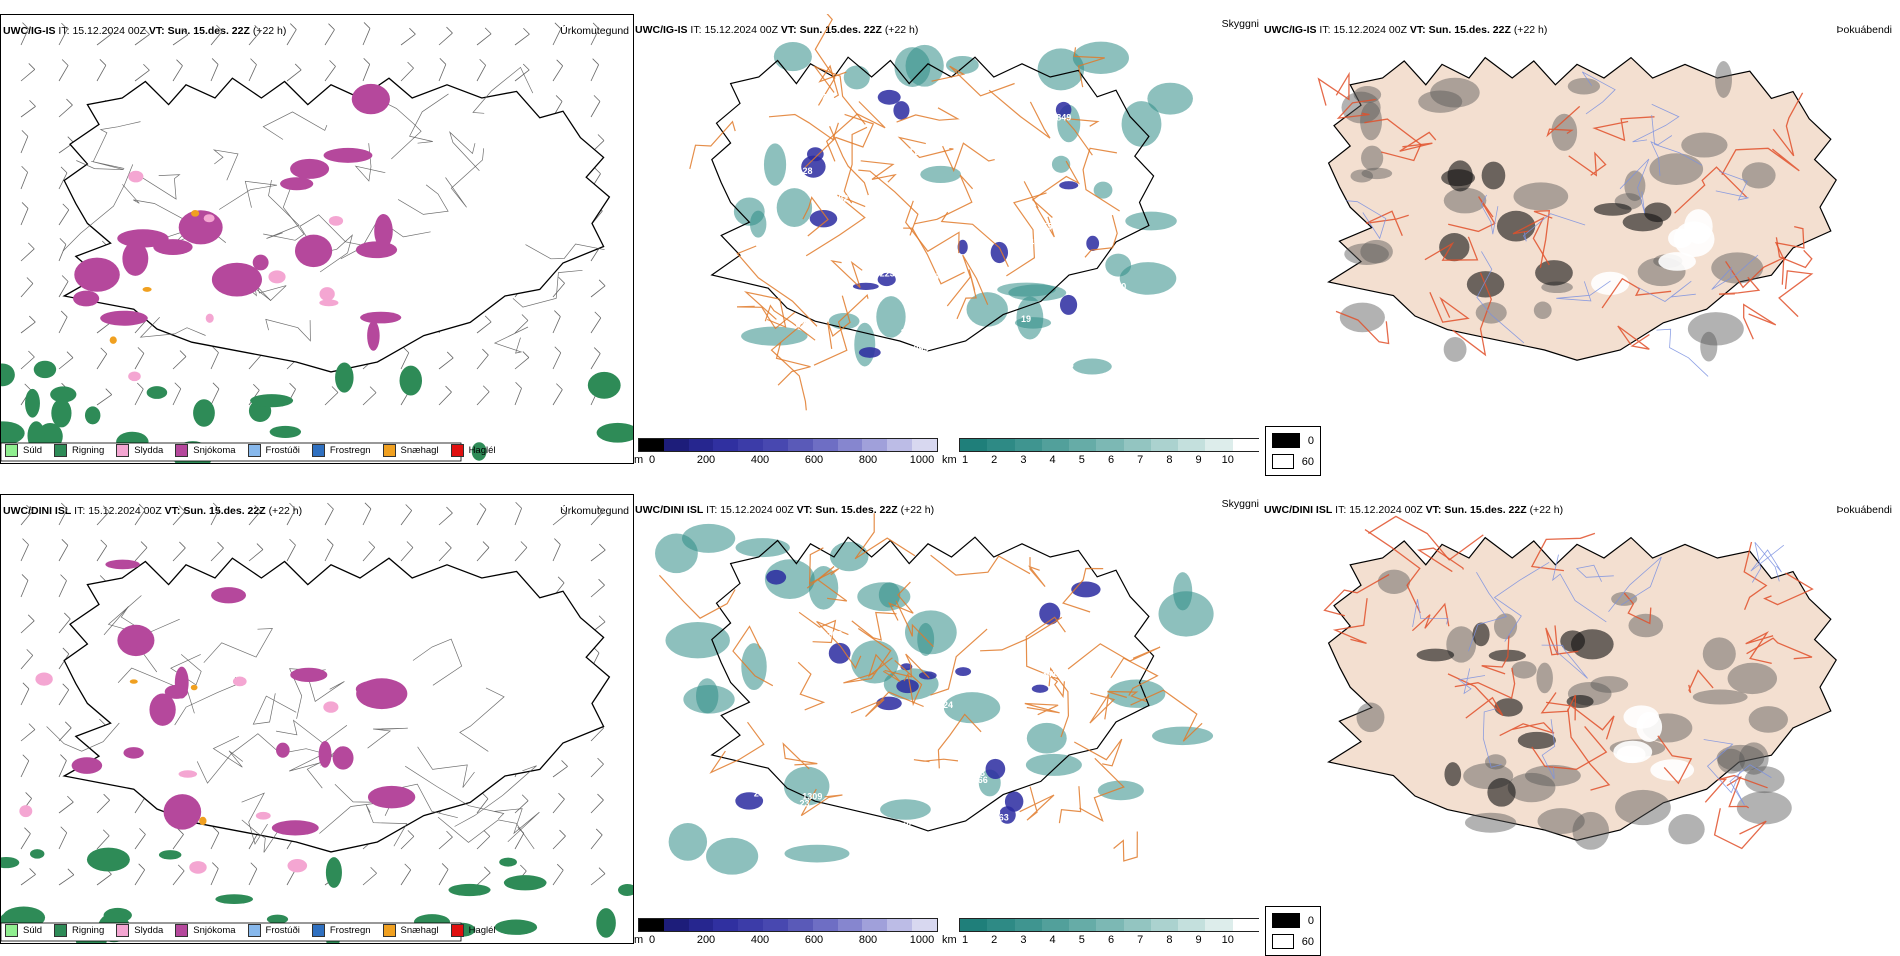 This screenshot has height=956, width=1900. What do you see at coordinates (282, 450) in the screenshot?
I see `legend-label: Frostúði` at bounding box center [282, 450].